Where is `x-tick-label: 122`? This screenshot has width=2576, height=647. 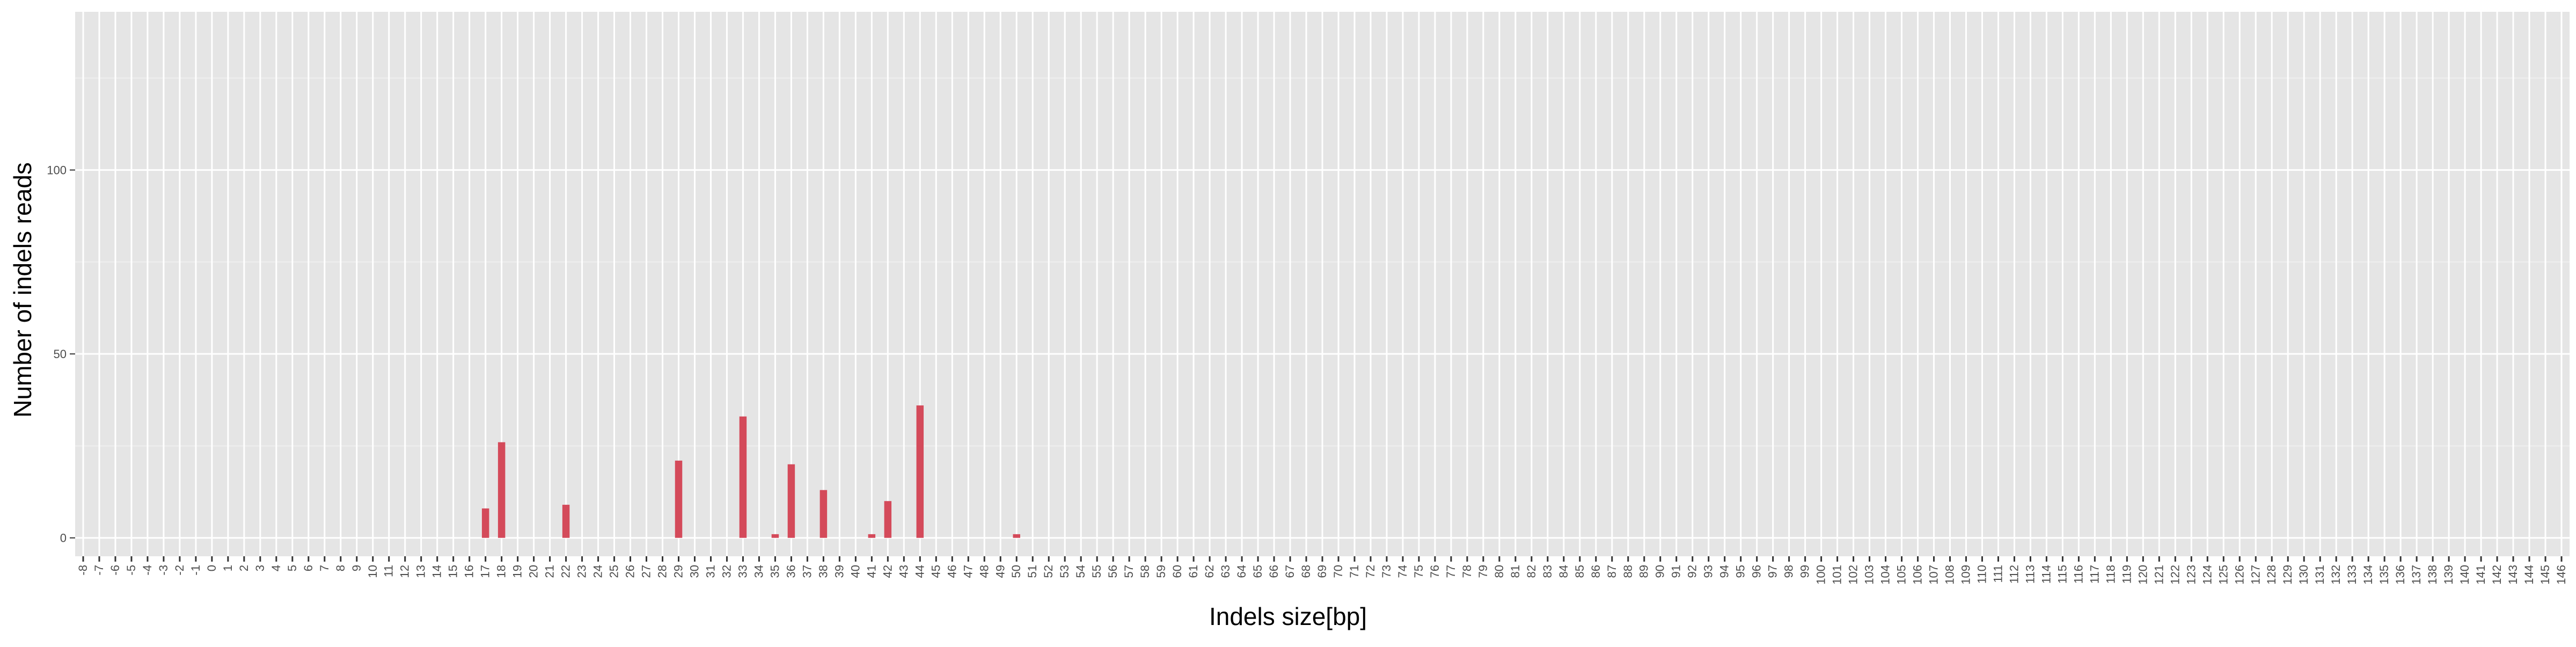
x-tick-label: 122 is located at coordinates (2175, 575).